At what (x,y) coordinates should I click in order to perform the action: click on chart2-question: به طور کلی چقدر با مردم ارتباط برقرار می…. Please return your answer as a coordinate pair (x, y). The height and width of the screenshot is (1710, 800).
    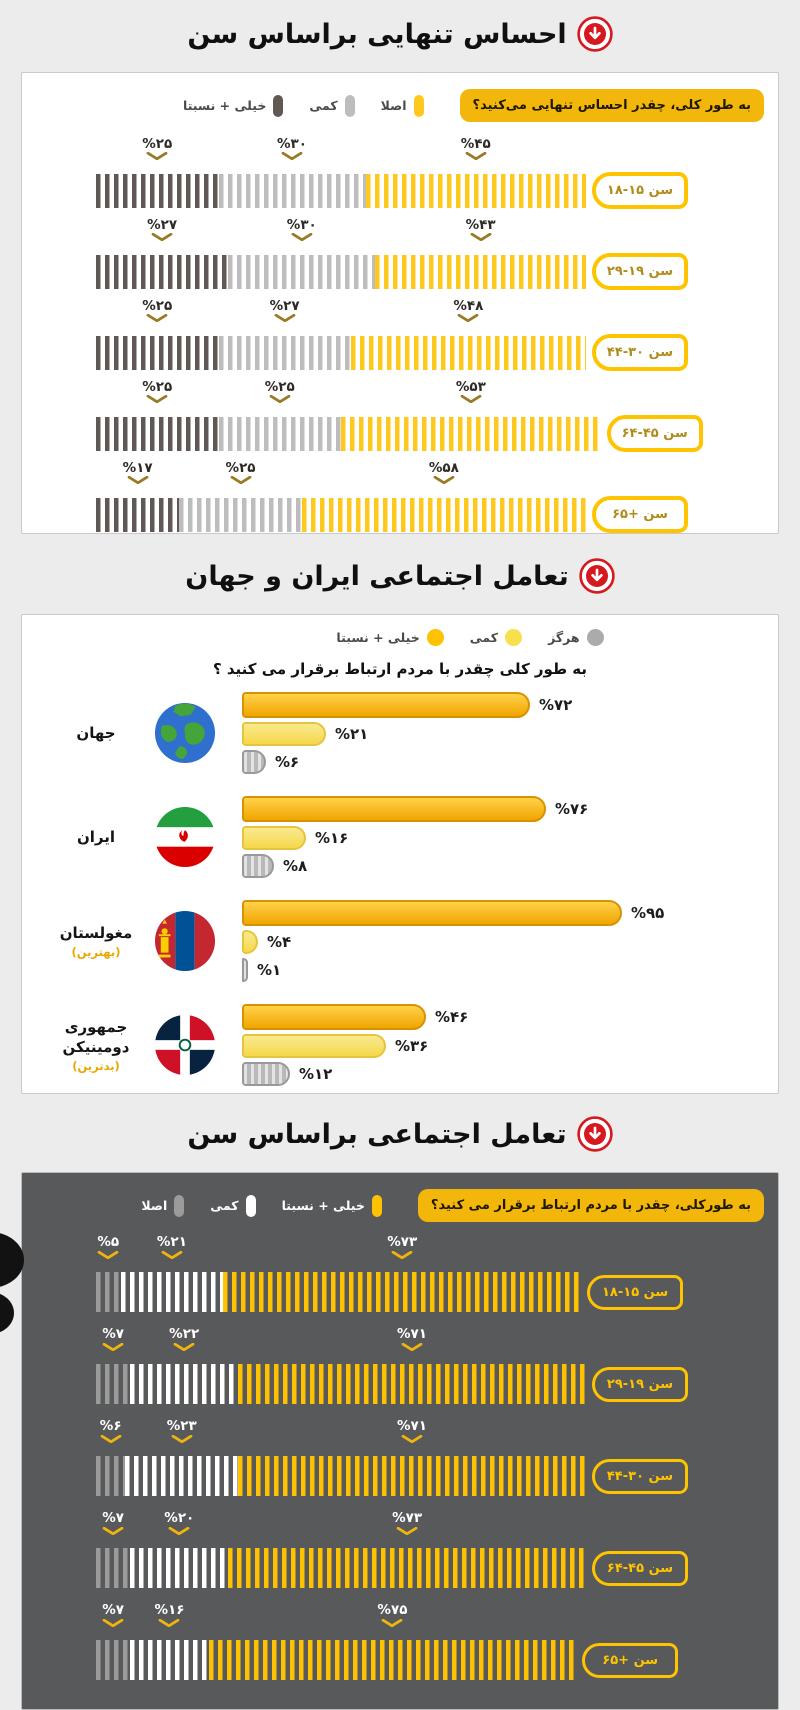
    Looking at the image, I should click on (400, 669).